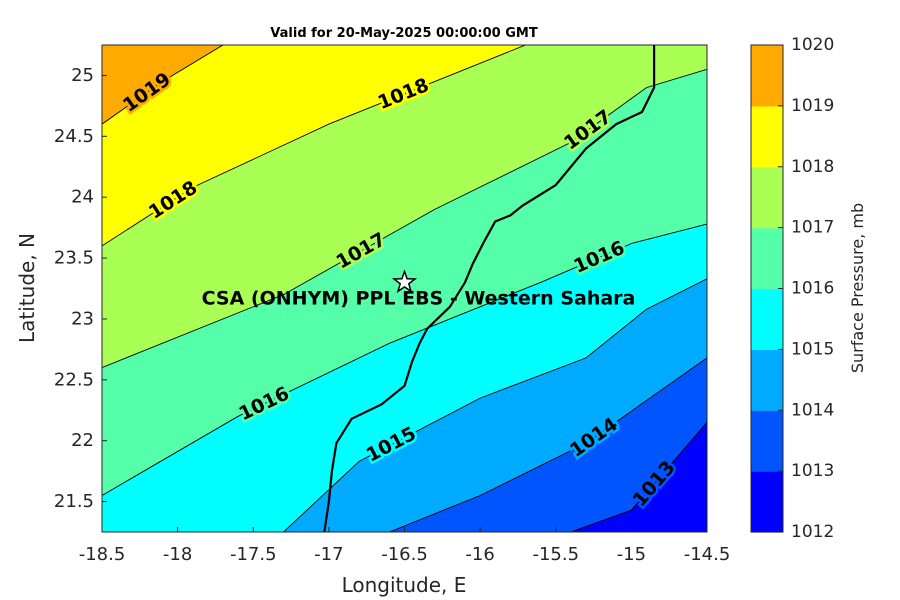 The height and width of the screenshot is (600, 900). What do you see at coordinates (812, 289) in the screenshot?
I see `colorbar-tick-label: 1016` at bounding box center [812, 289].